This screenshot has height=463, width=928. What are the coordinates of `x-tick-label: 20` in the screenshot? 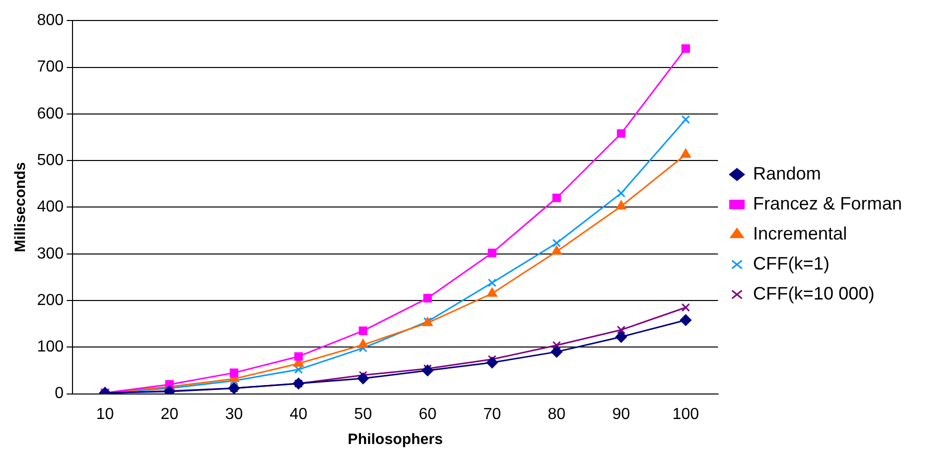 It's located at (169, 414).